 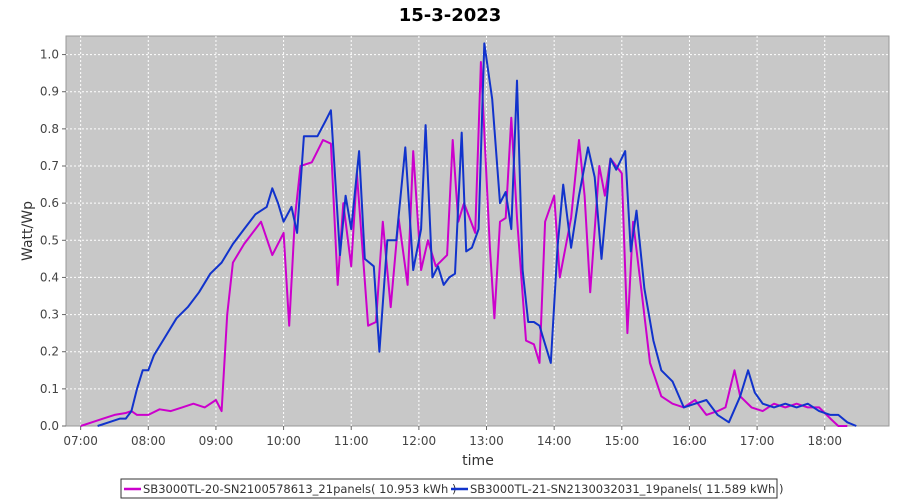 I want to click on x-tick-label: 10:00, so click(x=283, y=441).